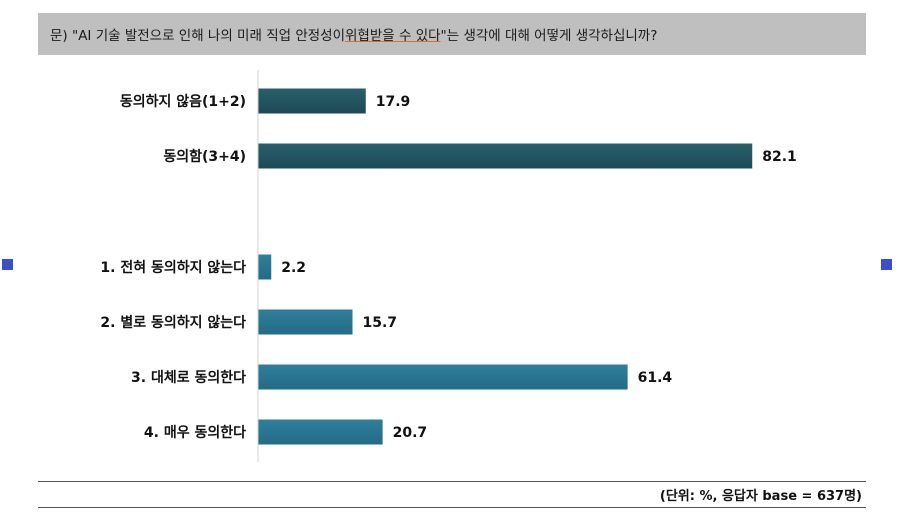 Image resolution: width=900 pixels, height=515 pixels. I want to click on value-label-4: 61.4, so click(655, 378).